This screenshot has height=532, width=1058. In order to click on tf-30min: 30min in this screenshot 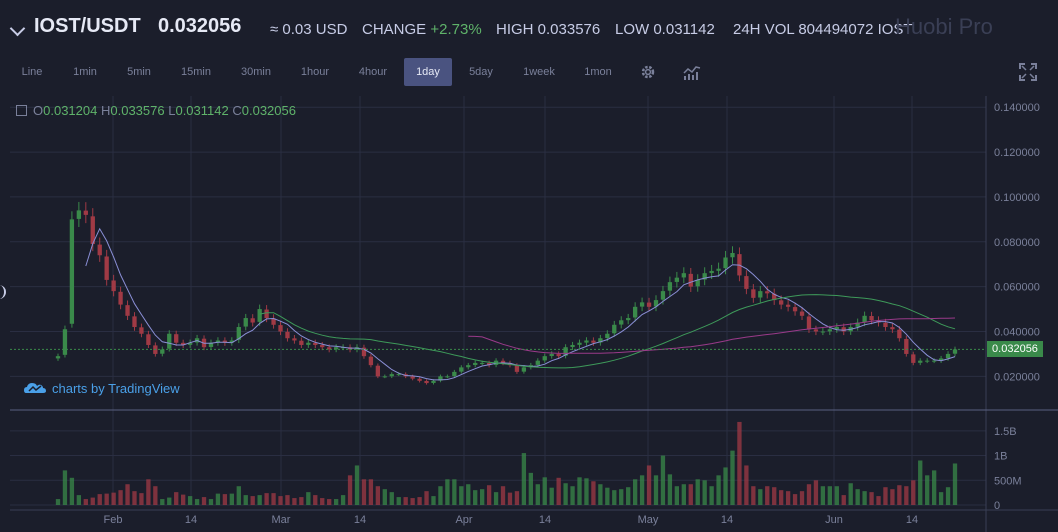, I will do `click(256, 72)`.